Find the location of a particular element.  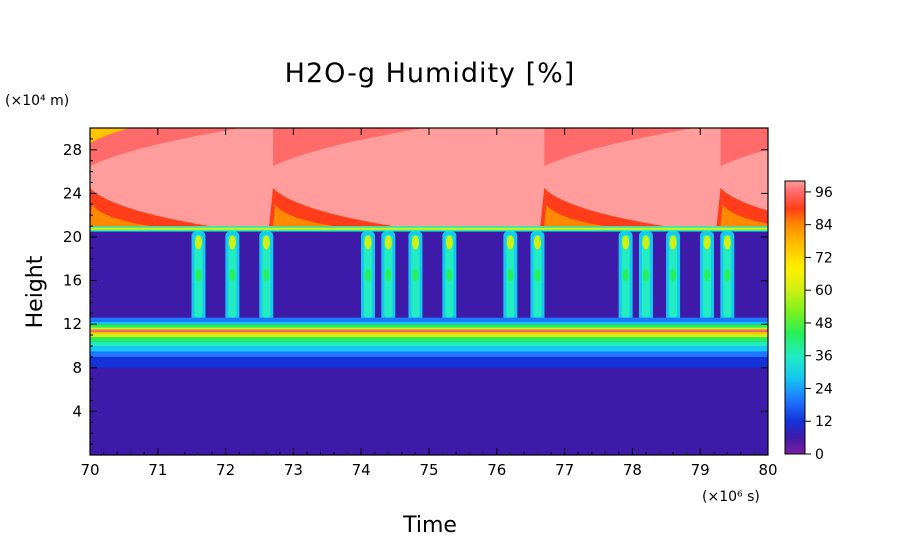

y-axis-label: Height is located at coordinates (35, 291).